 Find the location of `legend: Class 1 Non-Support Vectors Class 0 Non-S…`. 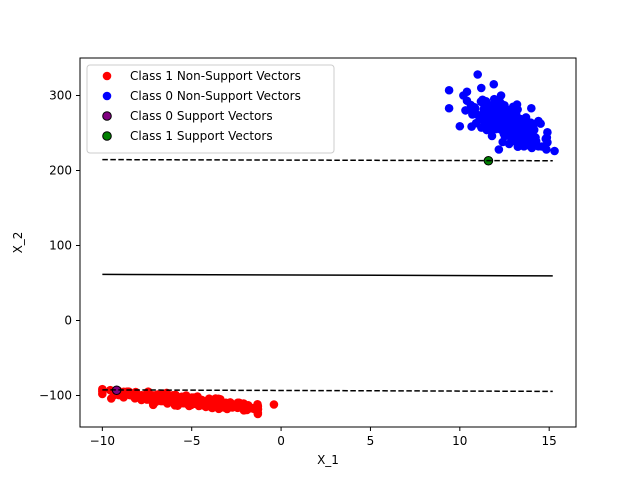

legend: Class 1 Non-Support Vectors Class 0 Non-S… is located at coordinates (210, 109).